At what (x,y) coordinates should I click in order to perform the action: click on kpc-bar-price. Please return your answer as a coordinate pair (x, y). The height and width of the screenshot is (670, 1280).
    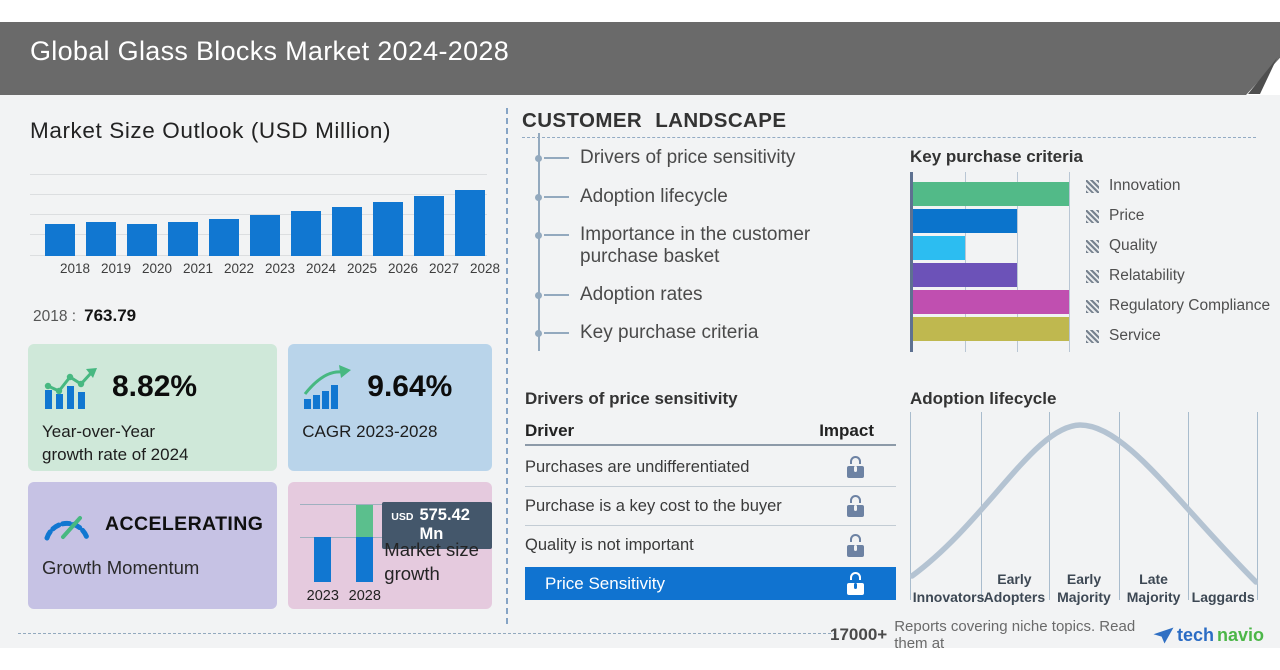
    Looking at the image, I should click on (965, 221).